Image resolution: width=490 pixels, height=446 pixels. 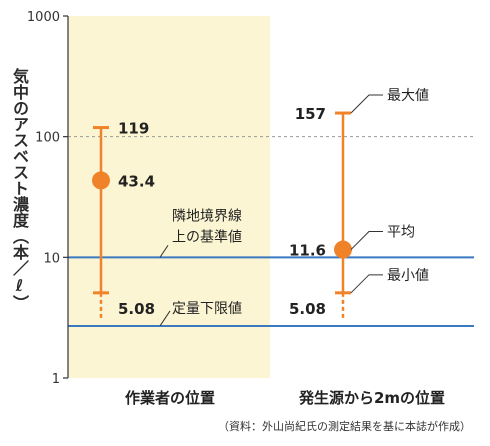 What do you see at coordinates (136, 181) in the screenshot?
I see `avg-value-label: 43.4` at bounding box center [136, 181].